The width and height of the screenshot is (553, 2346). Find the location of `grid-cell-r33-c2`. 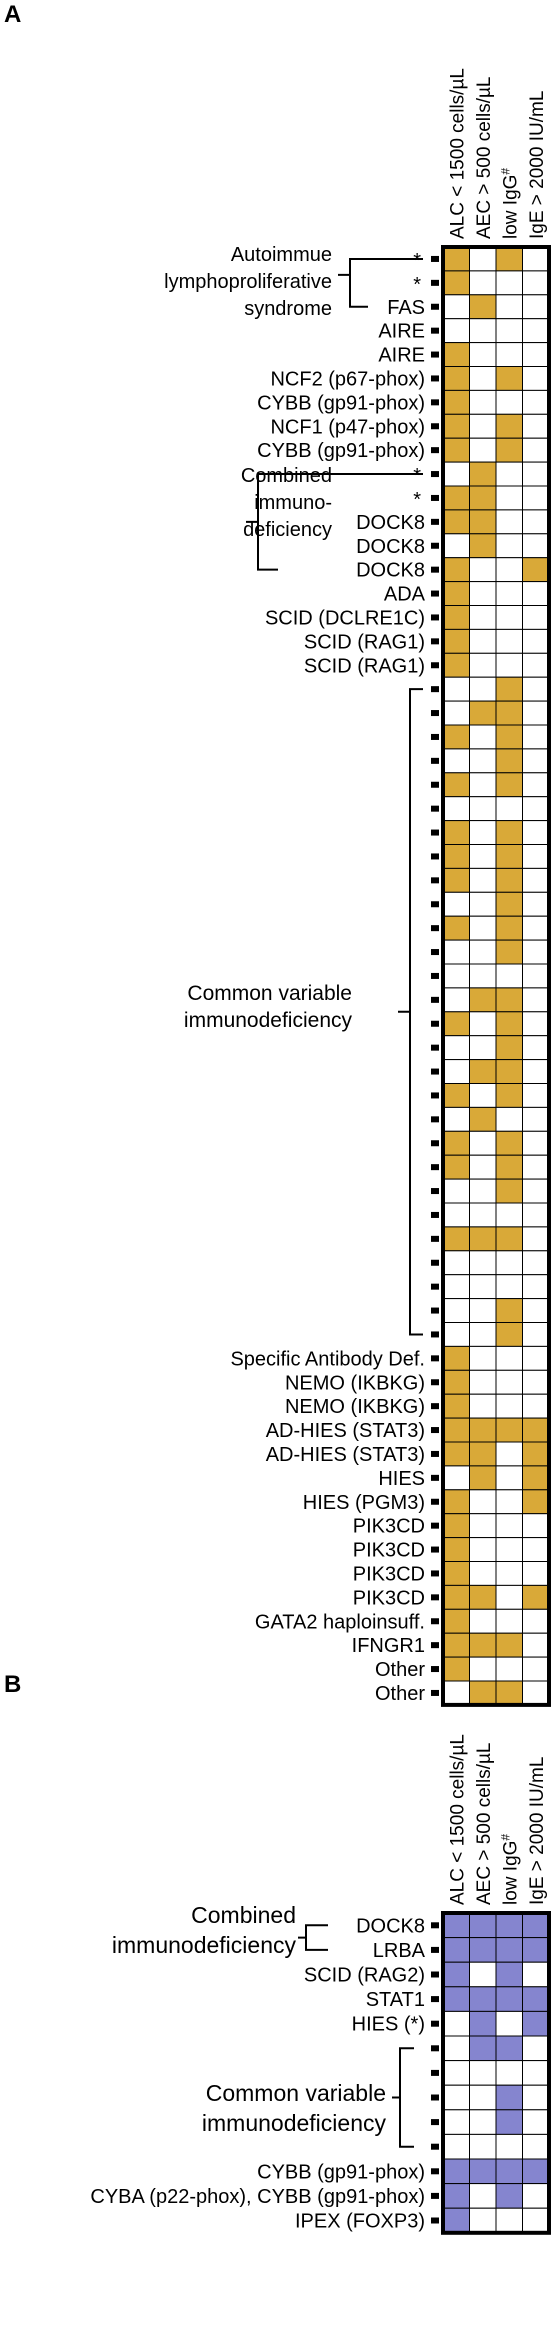

grid-cell-r33-c2 is located at coordinates (483, 1024).